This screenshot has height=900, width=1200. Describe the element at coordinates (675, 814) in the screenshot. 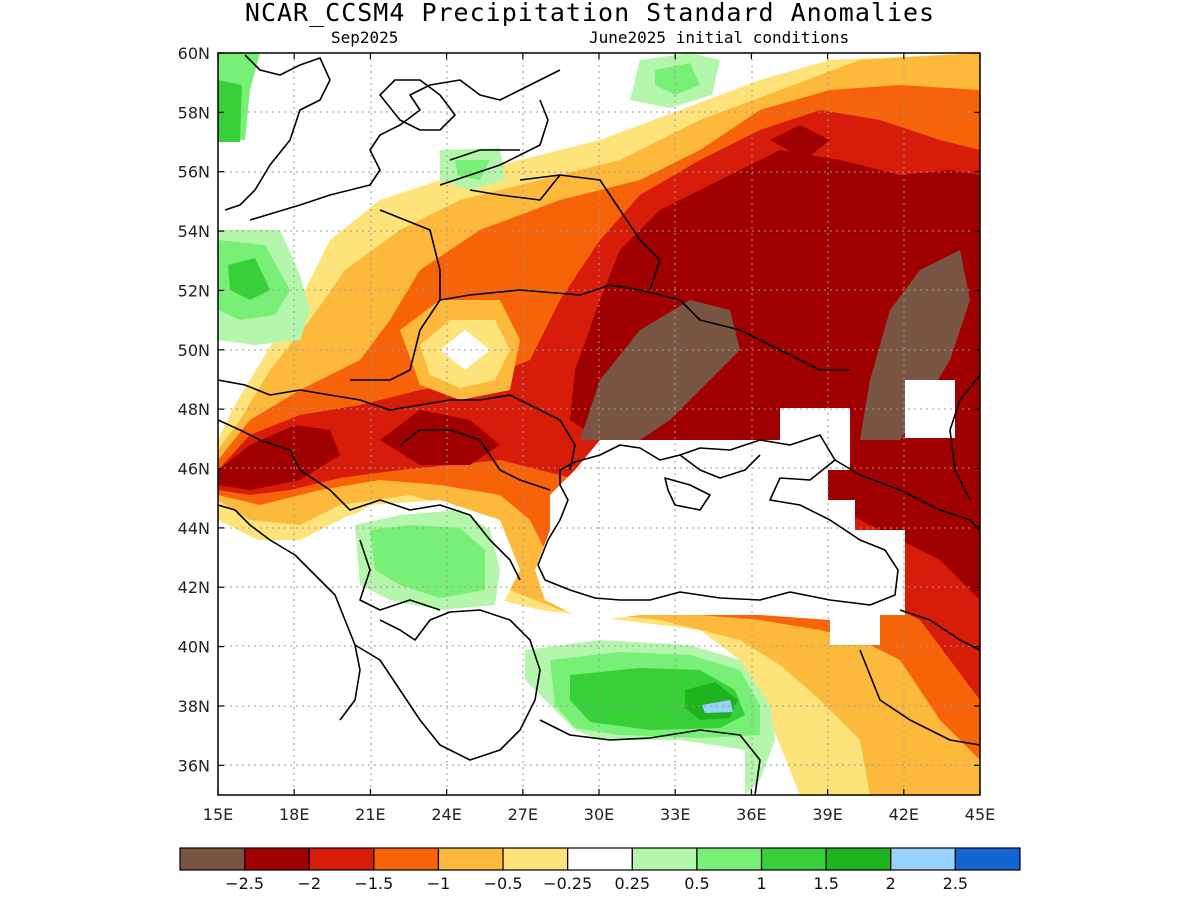

I see `x-tick-label: 33E` at that location.